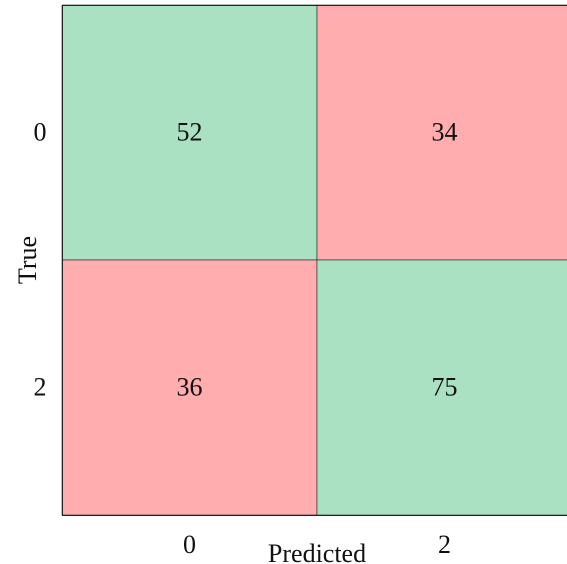 The height and width of the screenshot is (564, 567). I want to click on x-tick-label: 0, so click(189, 544).